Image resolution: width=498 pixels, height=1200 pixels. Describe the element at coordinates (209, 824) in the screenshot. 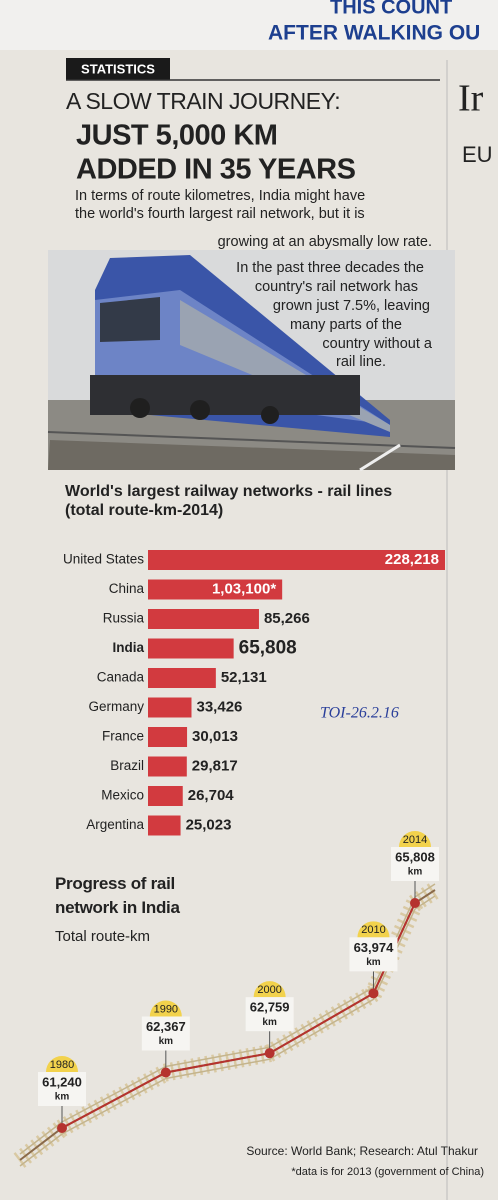

I see `value-label: 25,023` at that location.